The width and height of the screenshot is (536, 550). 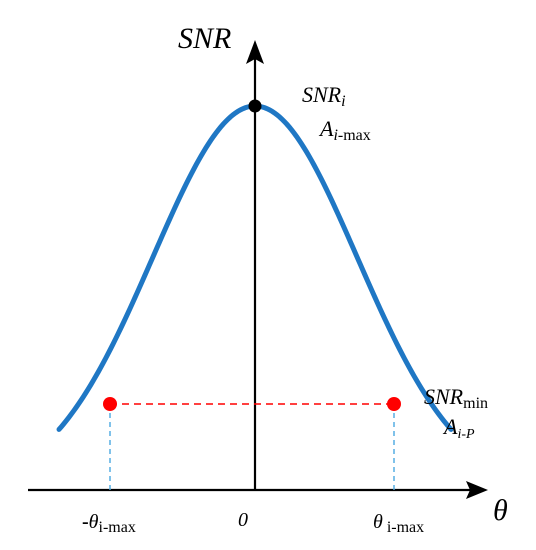 I want to click on y-axis-arrowhead, so click(x=255, y=52).